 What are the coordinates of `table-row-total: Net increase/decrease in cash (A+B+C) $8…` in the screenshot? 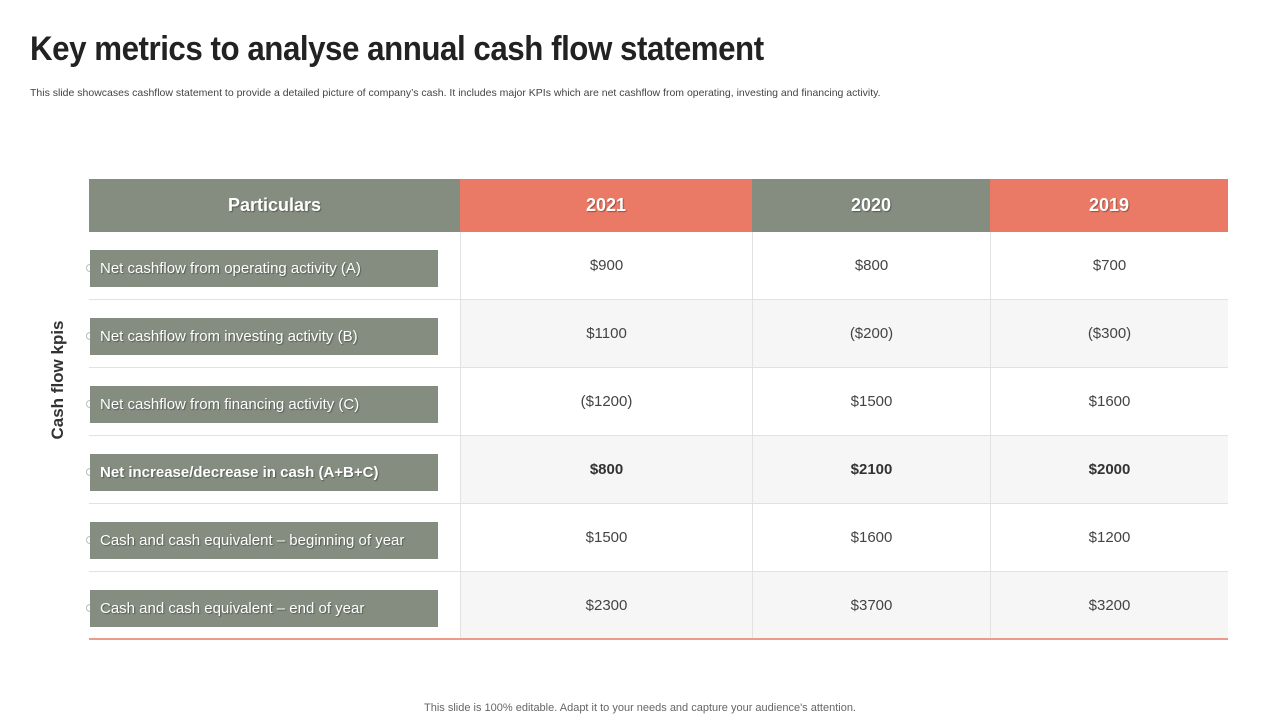 It's located at (657, 470).